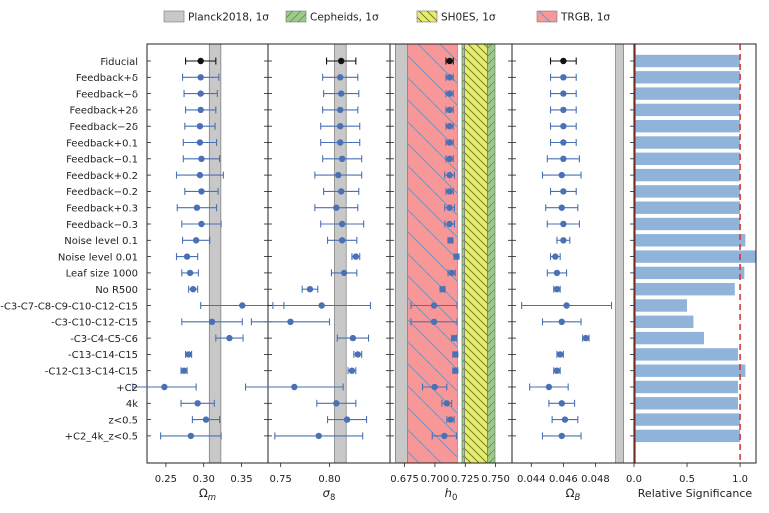  What do you see at coordinates (281, 479) in the screenshot?
I see `x-tick-label: 0.75` at bounding box center [281, 479].